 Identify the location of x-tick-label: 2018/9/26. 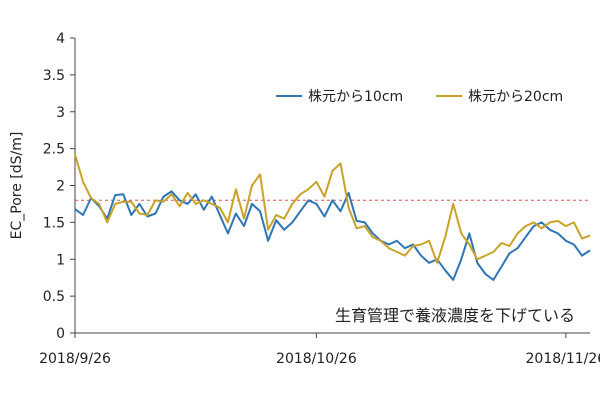
(75, 359).